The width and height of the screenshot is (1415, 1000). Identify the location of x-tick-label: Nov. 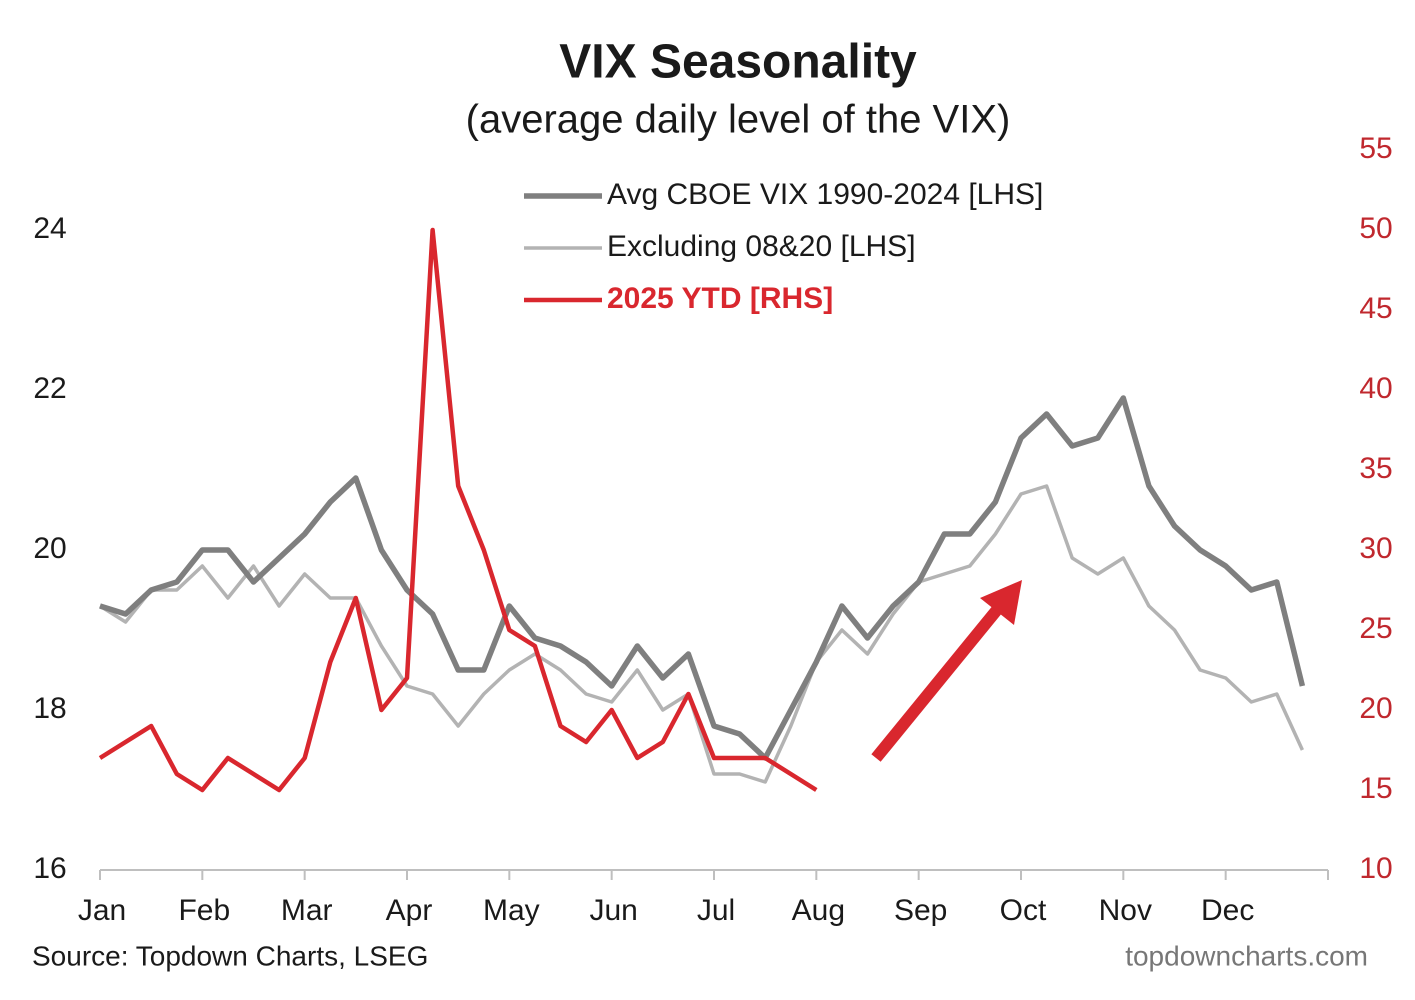
(1125, 910).